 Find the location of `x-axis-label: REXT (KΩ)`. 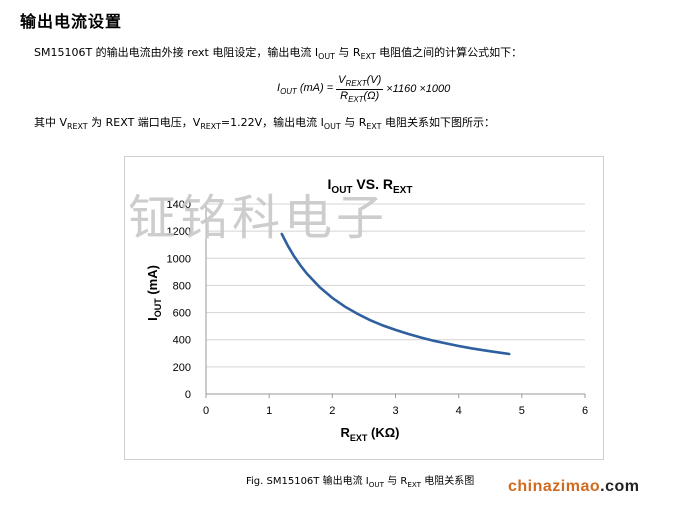

x-axis-label: REXT (KΩ) is located at coordinates (370, 434).